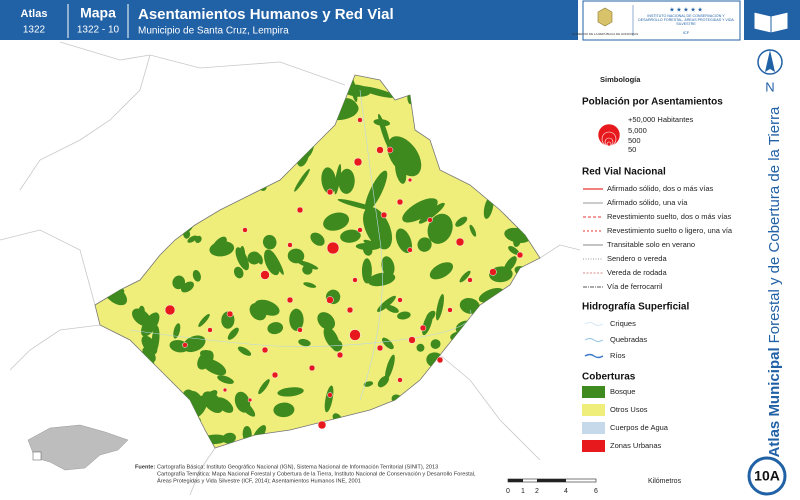 Image resolution: width=800 pixels, height=500 pixels. Describe the element at coordinates (686, 10) in the screenshot. I see `logo-stars: ★ ★ ★ ★ ★` at that location.